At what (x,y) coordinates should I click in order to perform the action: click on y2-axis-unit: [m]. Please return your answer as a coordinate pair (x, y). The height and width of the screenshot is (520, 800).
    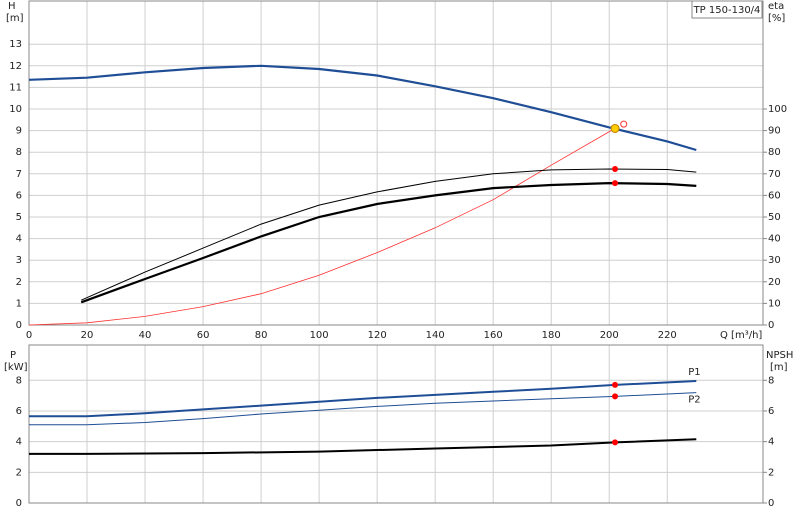
    Looking at the image, I should click on (779, 367).